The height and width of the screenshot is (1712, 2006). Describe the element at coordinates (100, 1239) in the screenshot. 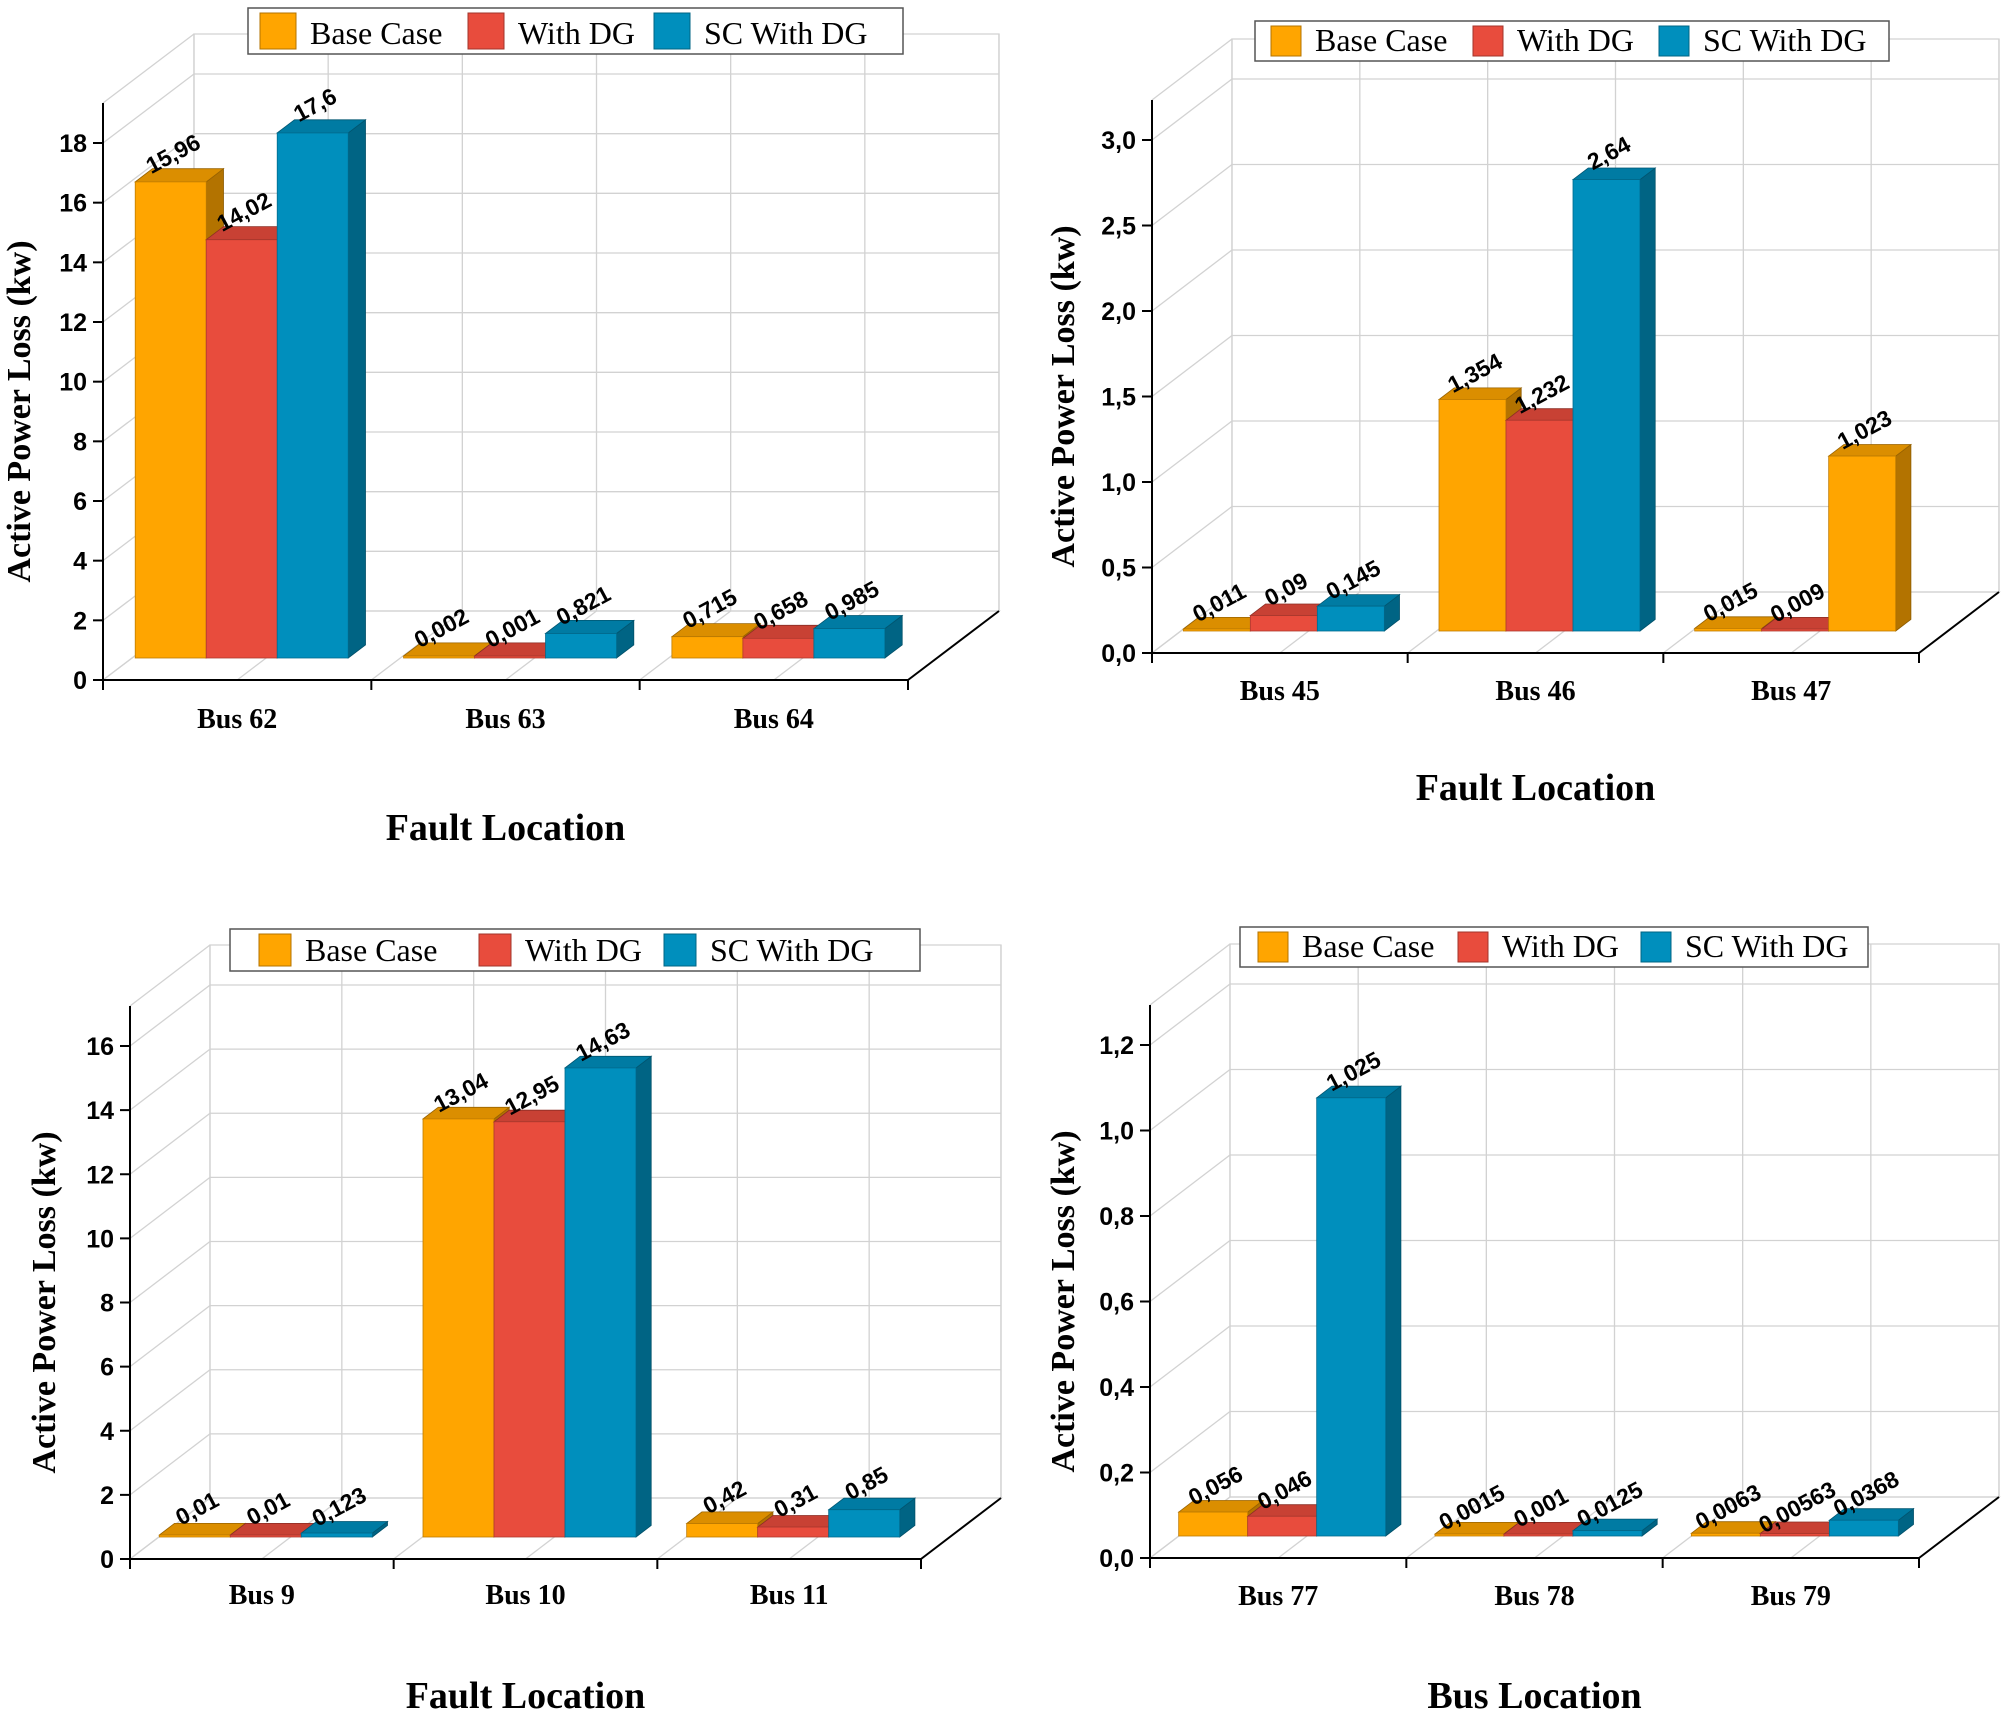

I see `y-tick-label: 10` at that location.